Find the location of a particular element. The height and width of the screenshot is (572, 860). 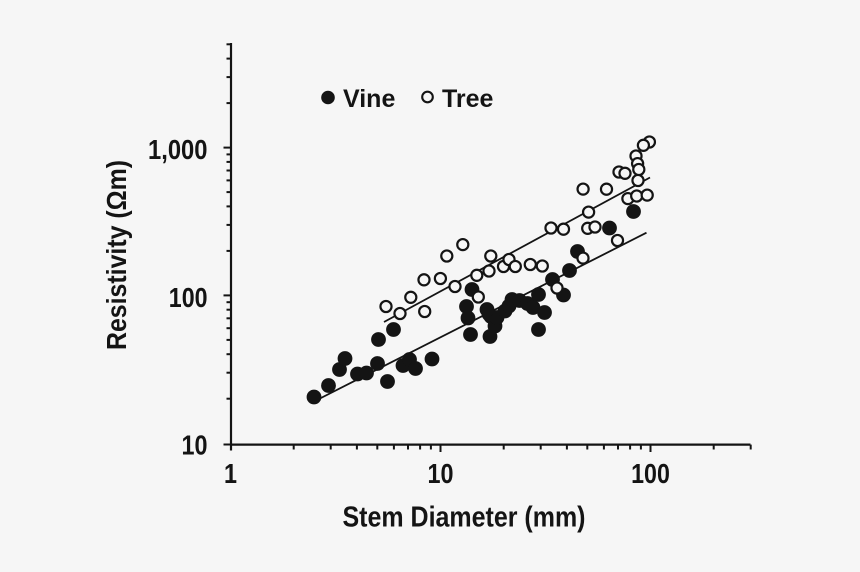

svg-text: Vine is located at coordinates (369, 99).